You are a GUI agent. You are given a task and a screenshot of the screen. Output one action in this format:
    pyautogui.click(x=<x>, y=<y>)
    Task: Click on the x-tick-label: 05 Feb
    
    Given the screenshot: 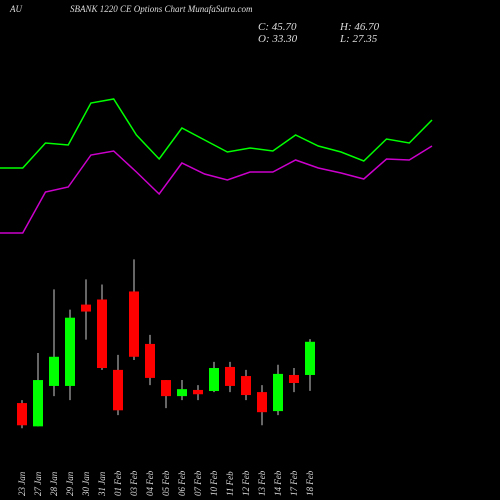 What is the action you would take?
    pyautogui.click(x=166, y=483)
    